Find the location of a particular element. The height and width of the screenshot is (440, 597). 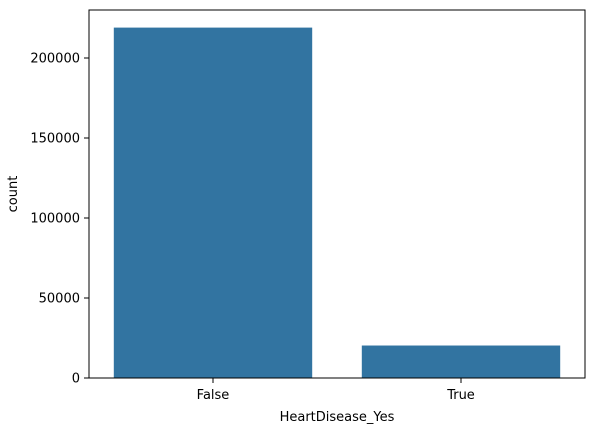

y-axis-label: count is located at coordinates (13, 194).